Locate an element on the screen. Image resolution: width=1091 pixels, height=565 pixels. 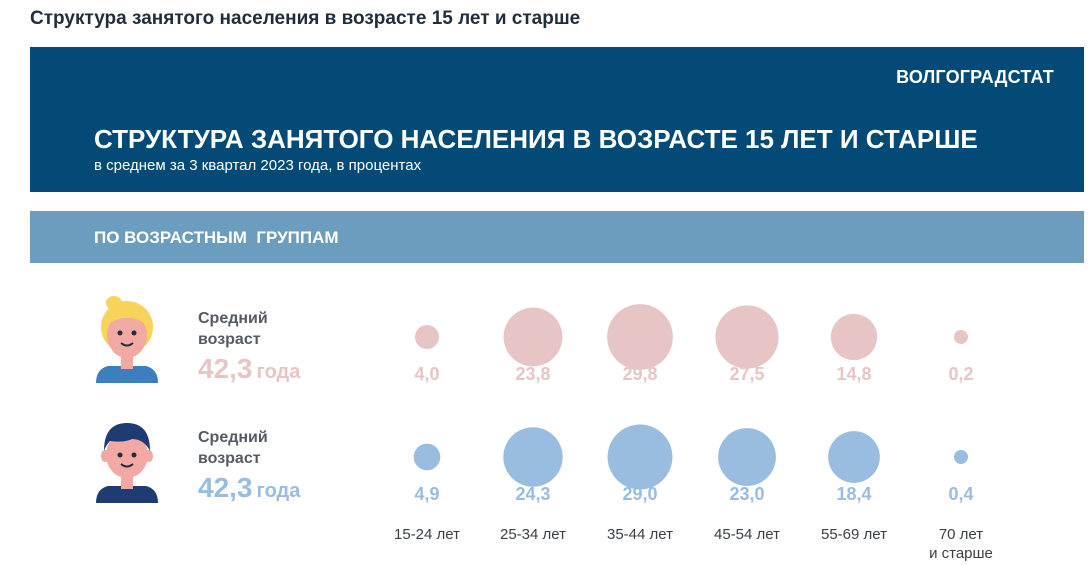
male-value-label-1: 24,3 is located at coordinates (532, 494).